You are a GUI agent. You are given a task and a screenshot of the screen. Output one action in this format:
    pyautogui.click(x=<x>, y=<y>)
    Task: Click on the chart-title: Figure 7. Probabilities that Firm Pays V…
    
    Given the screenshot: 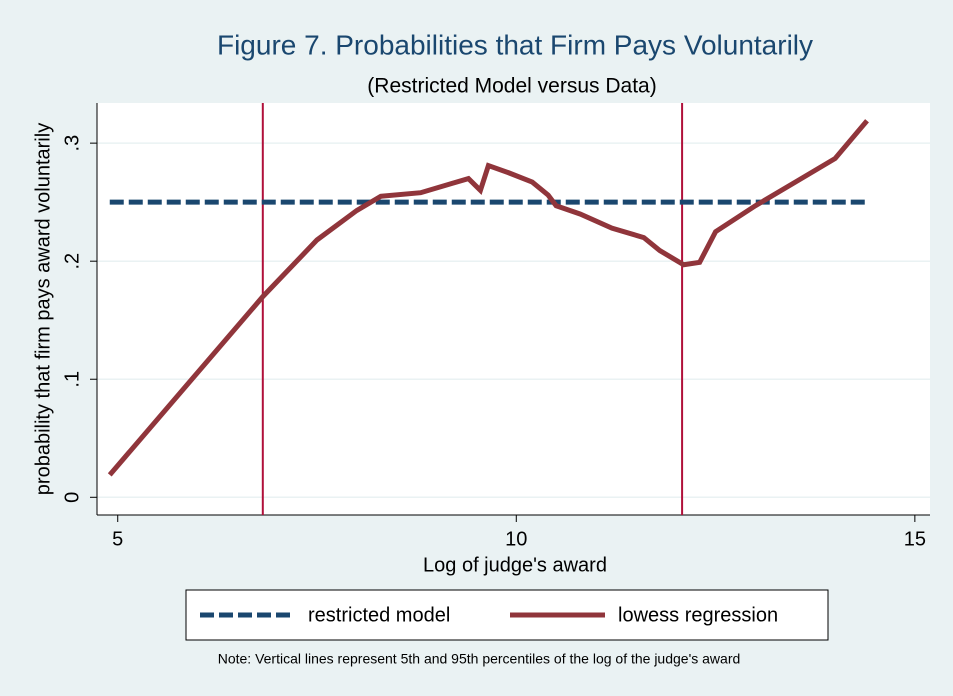 What is the action you would take?
    pyautogui.click(x=515, y=44)
    